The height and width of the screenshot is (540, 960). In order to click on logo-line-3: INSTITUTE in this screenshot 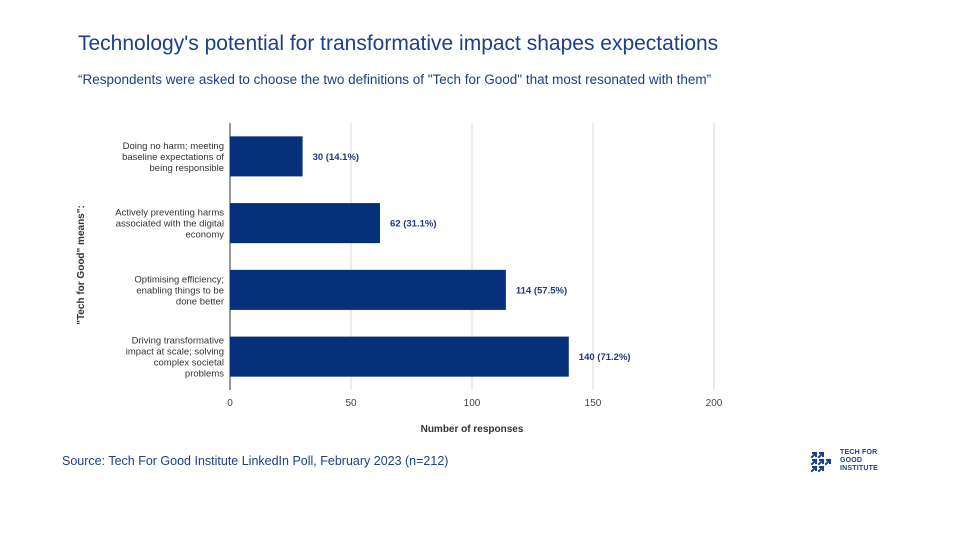, I will do `click(859, 468)`.